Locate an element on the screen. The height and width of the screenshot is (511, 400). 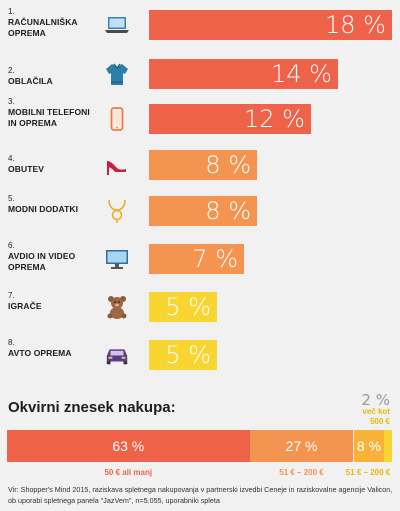
category-bar: 12 % is located at coordinates (230, 119).